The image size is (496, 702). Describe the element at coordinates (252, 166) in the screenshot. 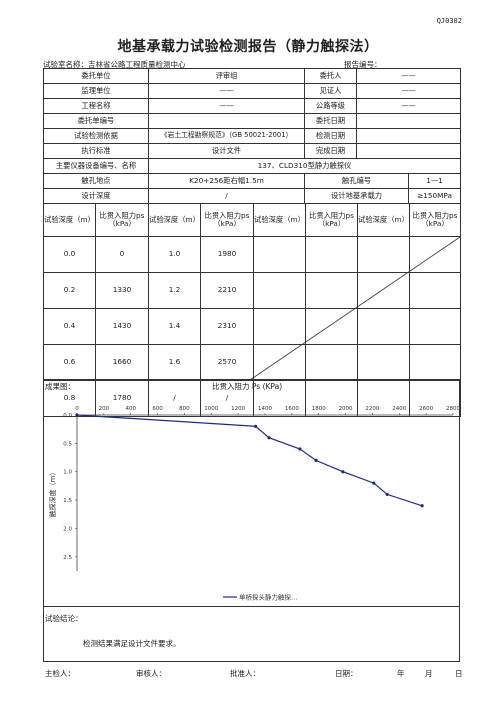

I see `equipment-row: 主要仪器设备编号、名称 137、CLD310型静力触探仪` at that location.